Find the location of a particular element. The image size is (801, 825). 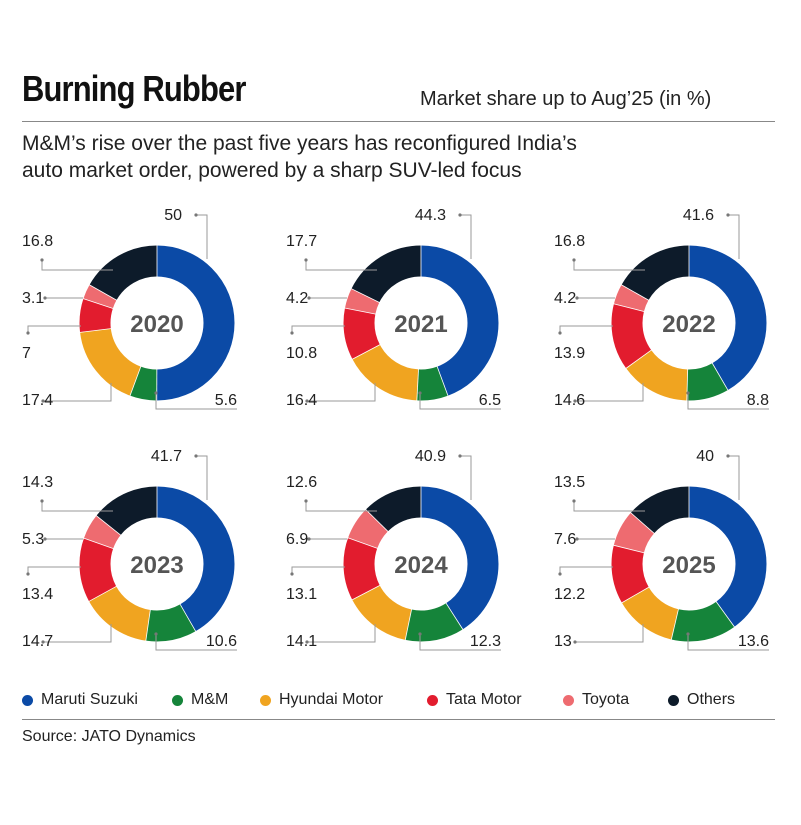

value-label-others: 16.8 is located at coordinates (37, 241).